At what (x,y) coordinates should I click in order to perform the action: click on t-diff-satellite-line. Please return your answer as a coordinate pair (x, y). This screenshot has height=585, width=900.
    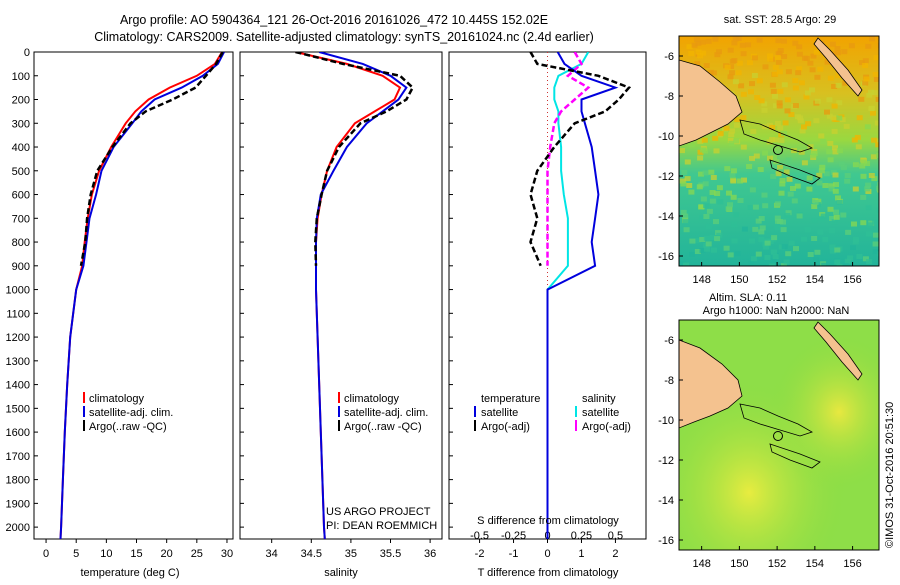
    Looking at the image, I should click on (582, 295).